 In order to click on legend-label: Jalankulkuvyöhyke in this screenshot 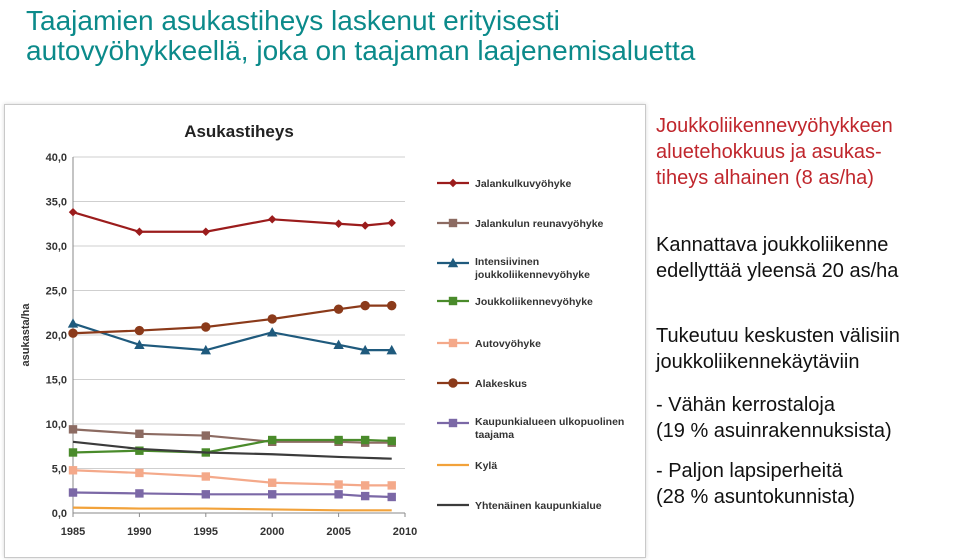, I will do `click(523, 184)`.